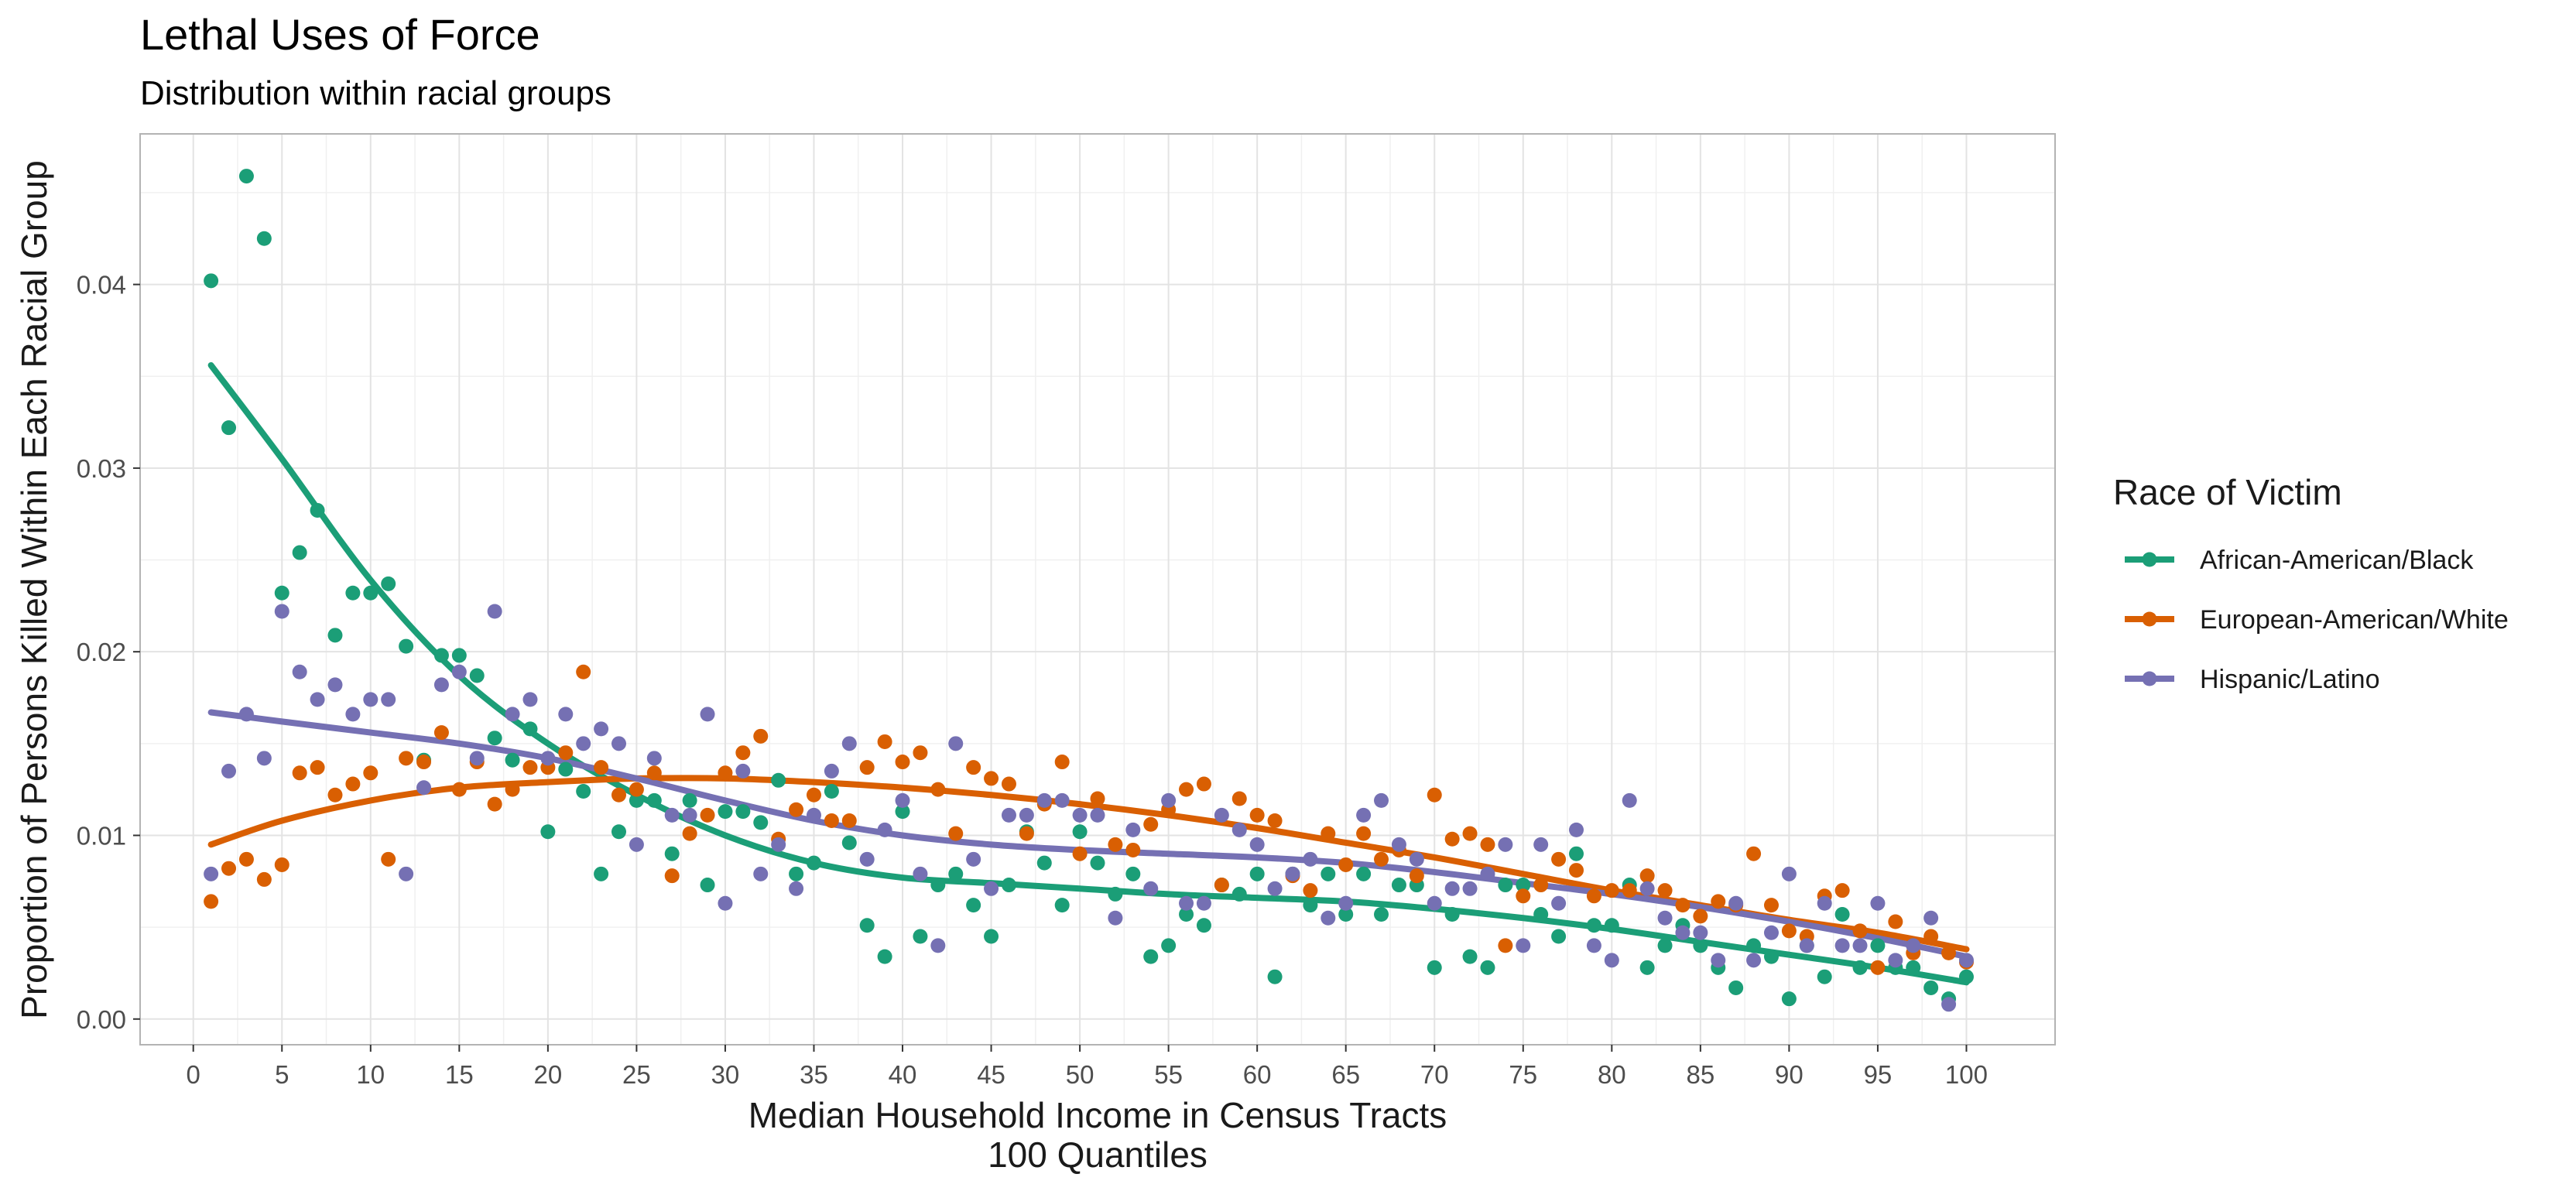 This screenshot has width=2576, height=1191. What do you see at coordinates (1345, 1074) in the screenshot?
I see `x-tick-label: 65` at bounding box center [1345, 1074].